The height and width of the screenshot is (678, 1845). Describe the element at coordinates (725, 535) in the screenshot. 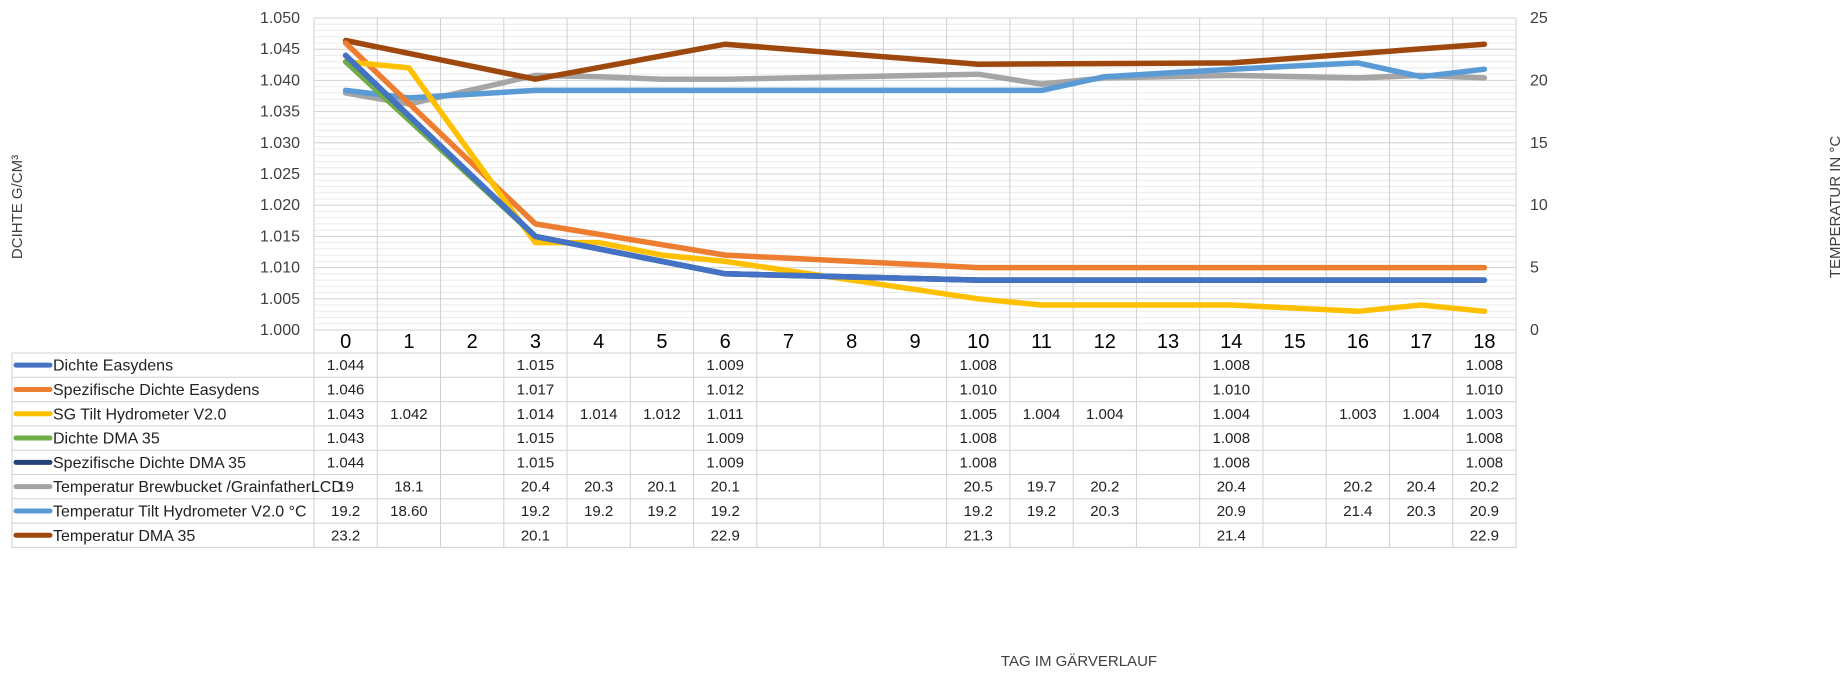

I see `data-label: 22.9` at that location.